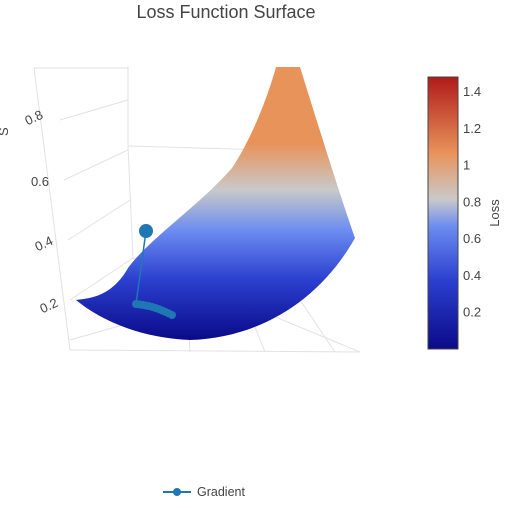 This screenshot has height=508, width=509. Describe the element at coordinates (146, 231) in the screenshot. I see `gradient-start-point` at that location.